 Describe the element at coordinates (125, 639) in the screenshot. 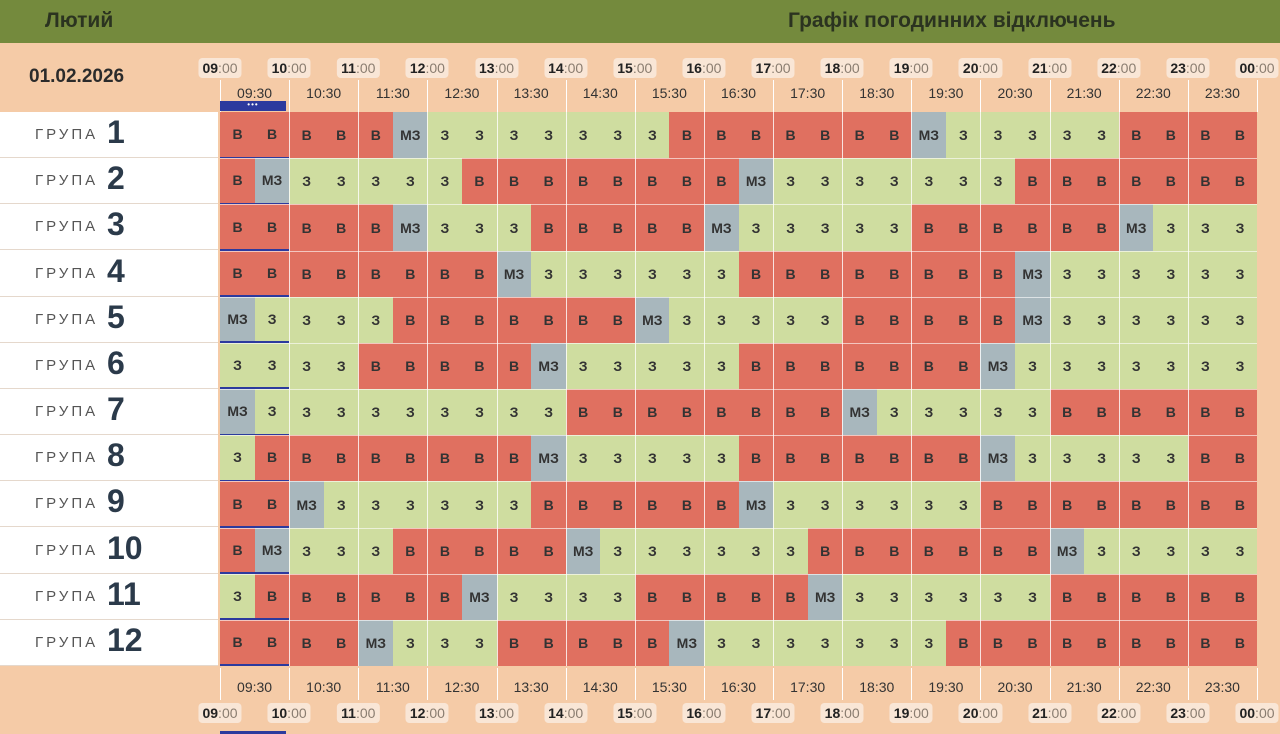

I see `group-number: 12` at that location.